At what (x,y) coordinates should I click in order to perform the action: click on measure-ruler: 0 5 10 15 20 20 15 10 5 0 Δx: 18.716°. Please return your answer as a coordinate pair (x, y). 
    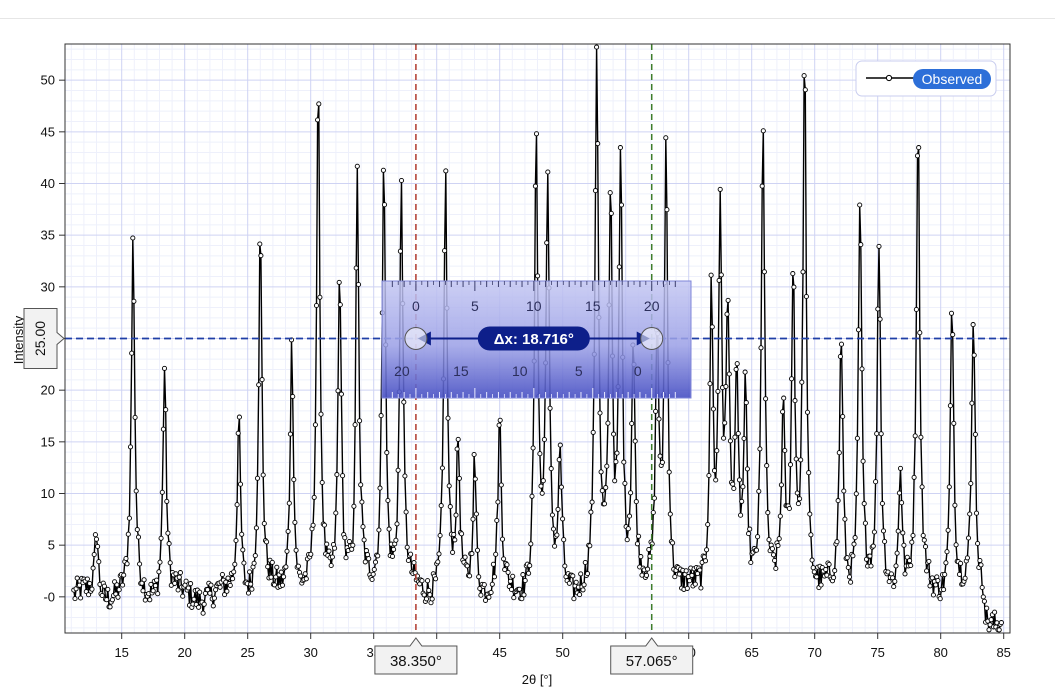
    Looking at the image, I should click on (536, 339).